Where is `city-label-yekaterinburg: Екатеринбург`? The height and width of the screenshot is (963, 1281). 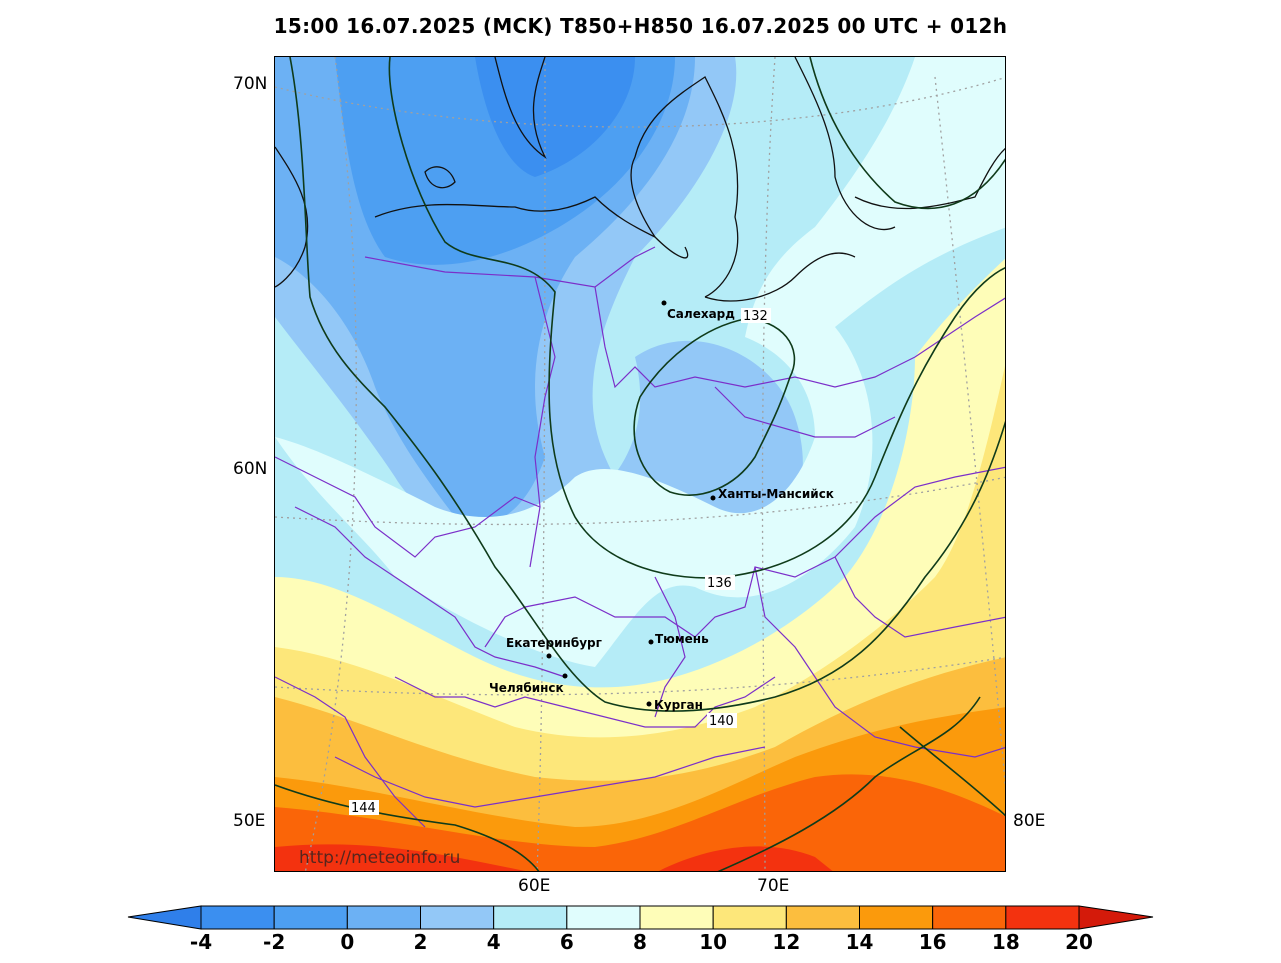
city-label-yekaterinburg: Екатеринбург is located at coordinates (554, 643).